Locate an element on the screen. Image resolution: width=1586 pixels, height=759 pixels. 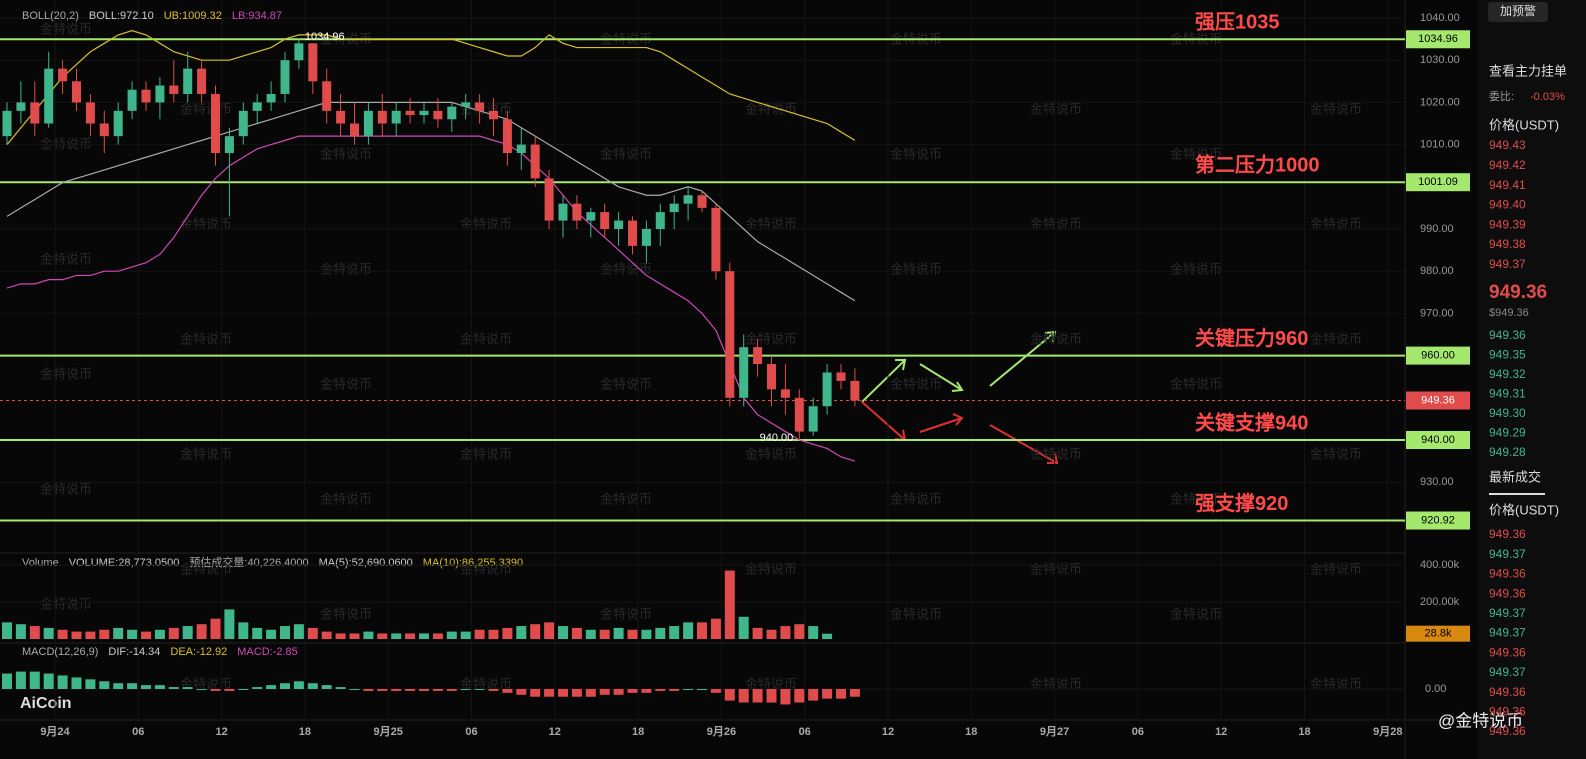
x-tick-label: 9月26 is located at coordinates (721, 731).